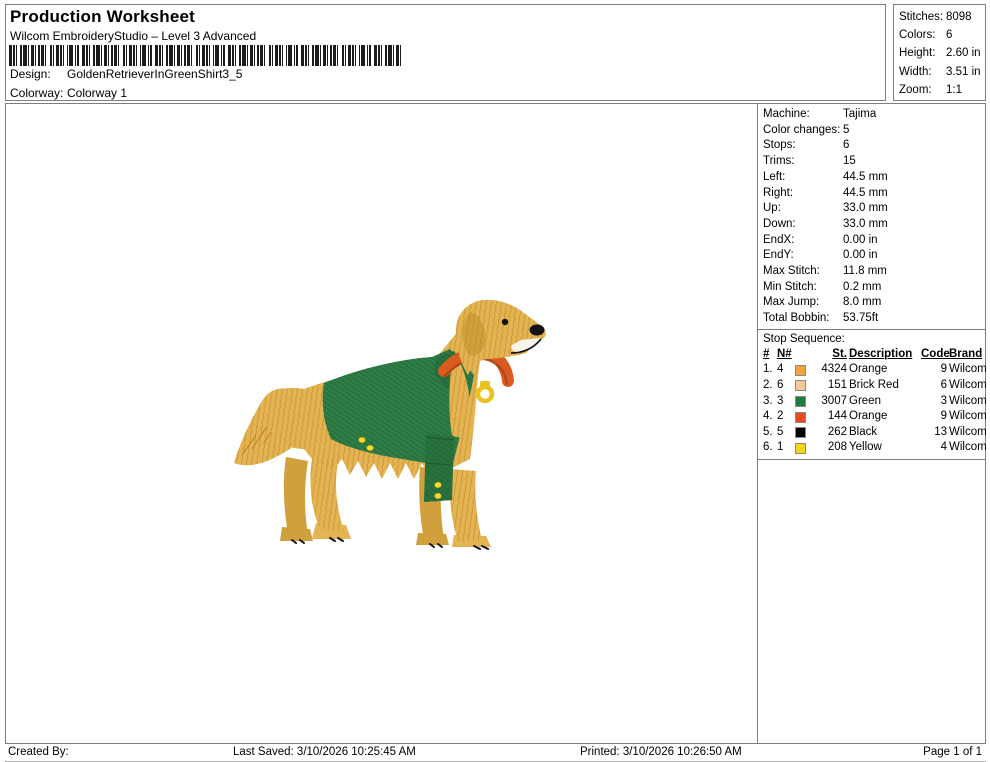  Describe the element at coordinates (875, 400) in the screenshot. I see `table-row: 3. 3 3007 Green 3 Wilcom` at that location.